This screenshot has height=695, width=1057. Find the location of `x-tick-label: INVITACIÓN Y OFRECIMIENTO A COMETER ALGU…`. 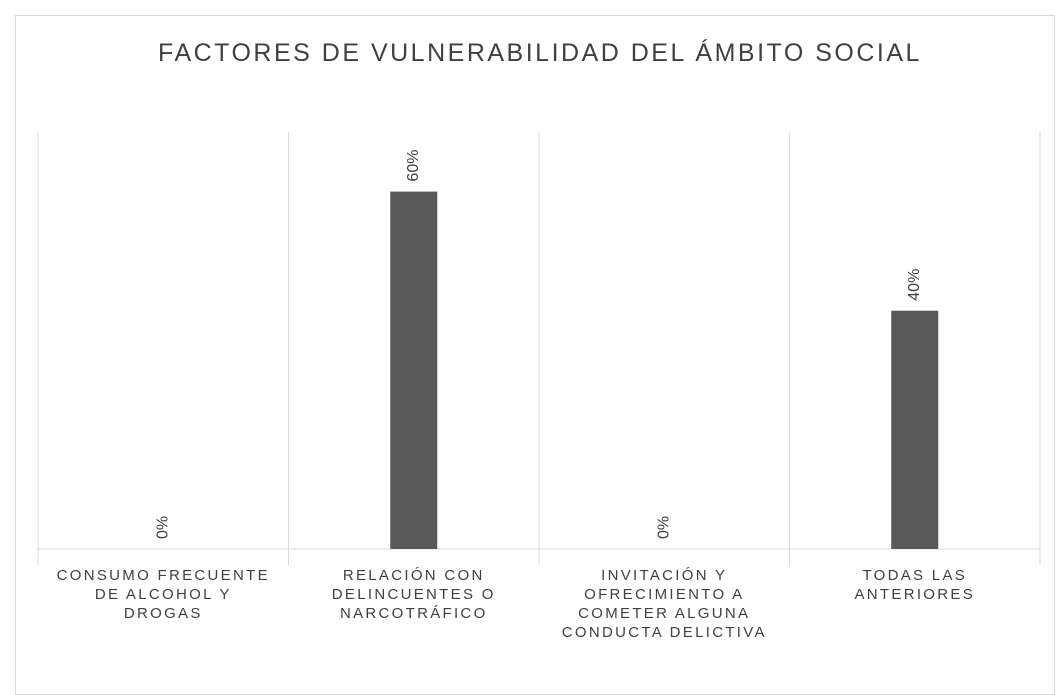

x-tick-label: INVITACIÓN Y OFRECIMIENTO A COMETER ALGU… is located at coordinates (664, 604).